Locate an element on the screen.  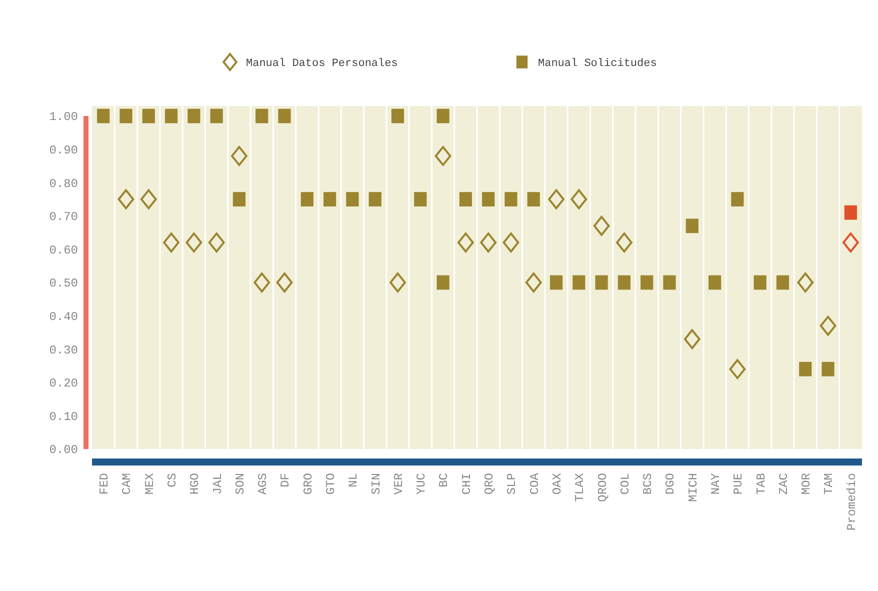
x-tick-label: SIN is located at coordinates (376, 484).